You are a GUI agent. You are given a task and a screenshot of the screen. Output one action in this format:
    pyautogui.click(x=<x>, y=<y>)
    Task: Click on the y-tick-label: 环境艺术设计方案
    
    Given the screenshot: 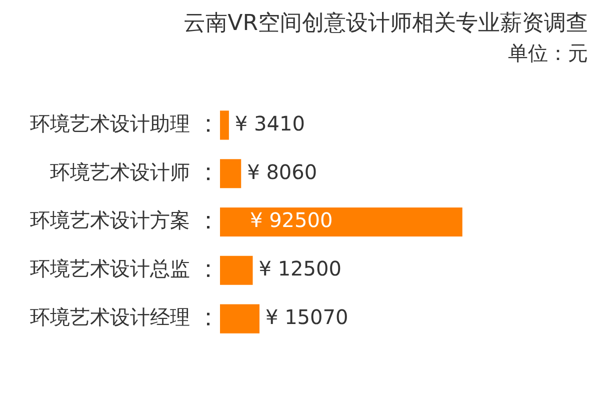 What is the action you would take?
    pyautogui.click(x=110, y=220)
    